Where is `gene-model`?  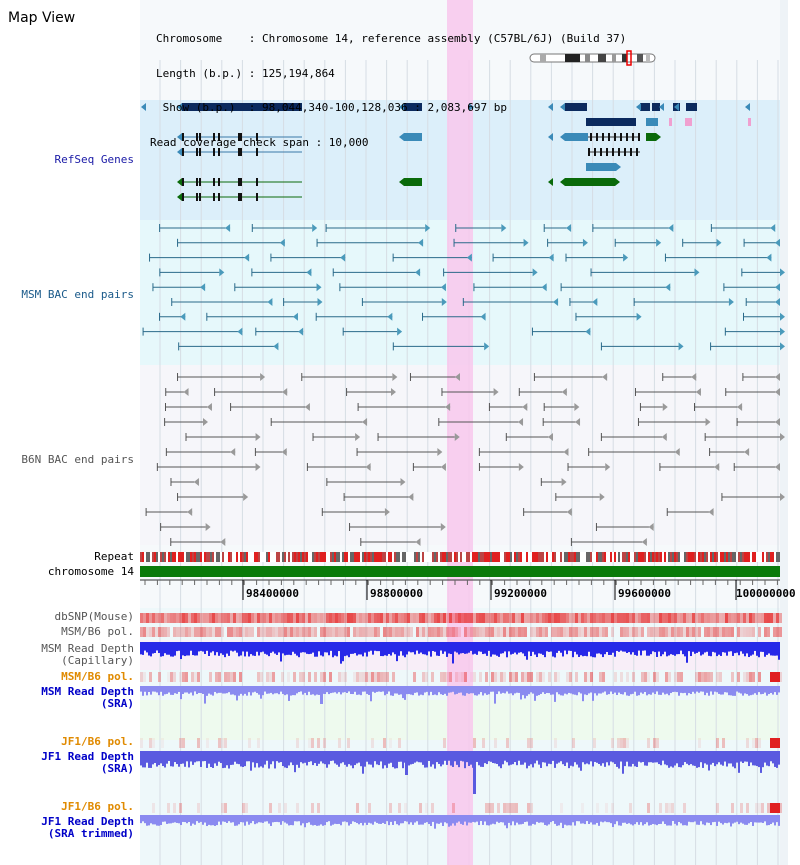
gene-model is located at coordinates (242, 107).